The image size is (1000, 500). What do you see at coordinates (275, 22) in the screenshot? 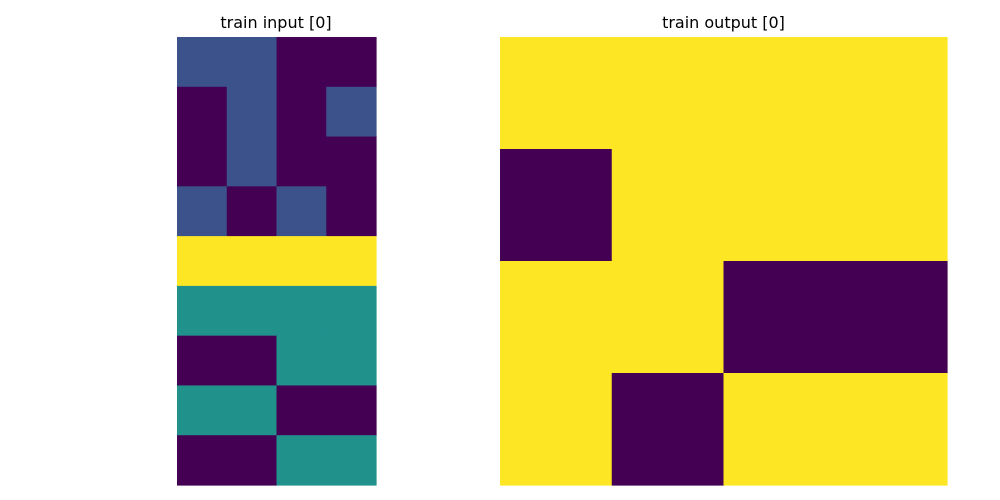
I see `input-panel-title: train input [0]` at bounding box center [275, 22].